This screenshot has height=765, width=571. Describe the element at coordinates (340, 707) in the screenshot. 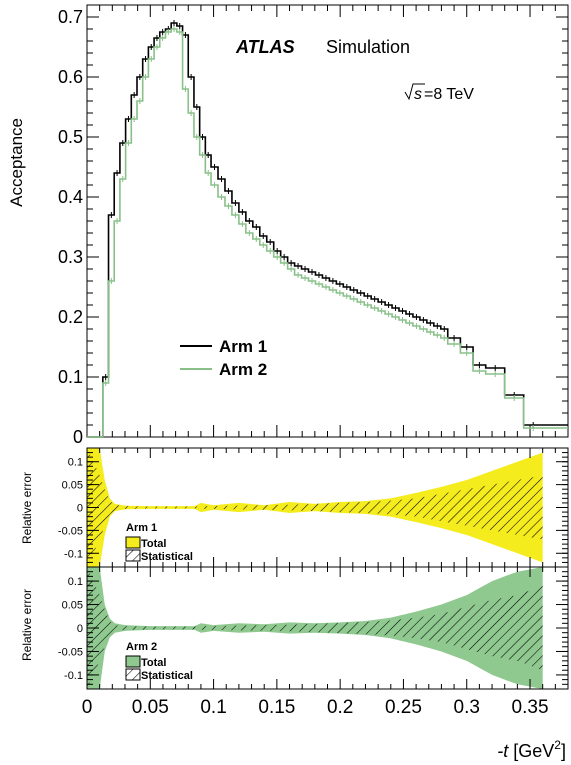

I see `x-tick-label: 0.2` at that location.